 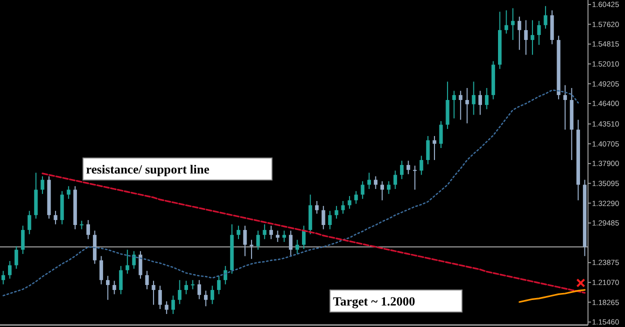 What do you see at coordinates (148, 169) in the screenshot?
I see `annotation: resistance/ support line` at bounding box center [148, 169].